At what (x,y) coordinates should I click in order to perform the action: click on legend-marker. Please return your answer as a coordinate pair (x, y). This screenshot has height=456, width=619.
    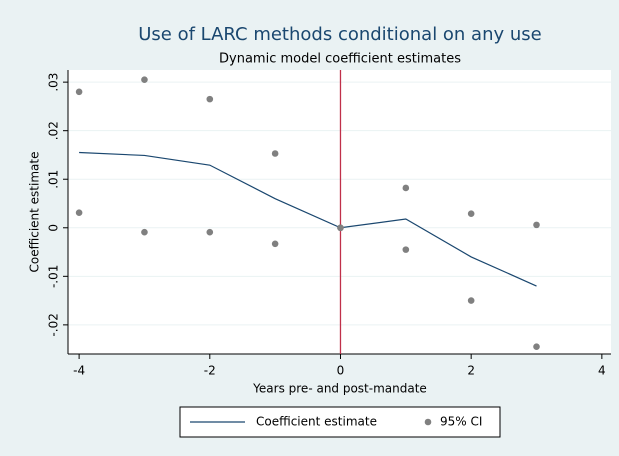
    Looking at the image, I should click on (428, 422).